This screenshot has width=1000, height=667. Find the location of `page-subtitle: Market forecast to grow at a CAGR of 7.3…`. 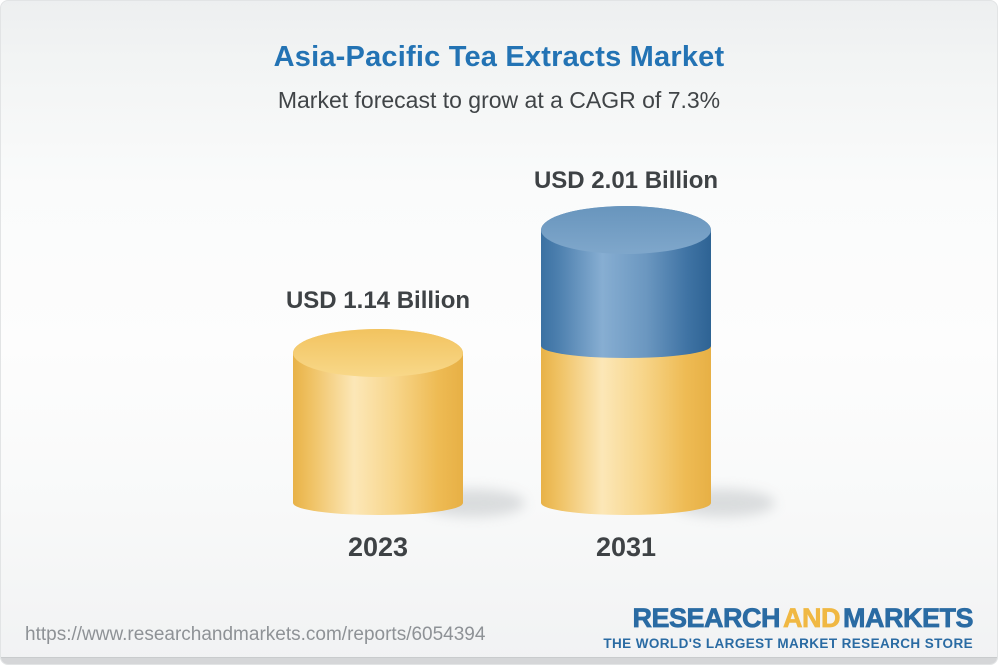

page-subtitle: Market forecast to grow at a CAGR of 7.3… is located at coordinates (499, 100).